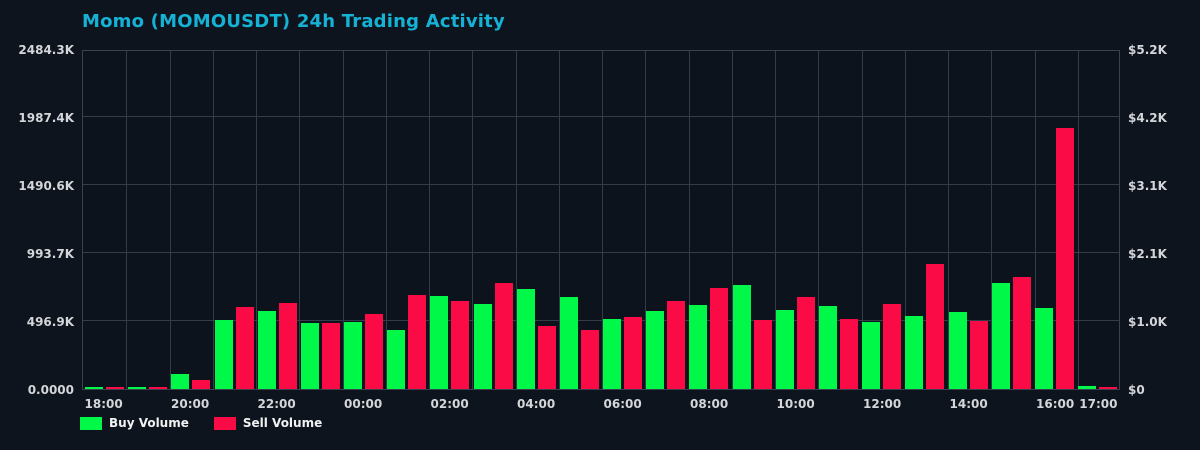 Image resolution: width=1200 pixels, height=450 pixels. I want to click on sell-volume-swatch-icon, so click(224, 423).